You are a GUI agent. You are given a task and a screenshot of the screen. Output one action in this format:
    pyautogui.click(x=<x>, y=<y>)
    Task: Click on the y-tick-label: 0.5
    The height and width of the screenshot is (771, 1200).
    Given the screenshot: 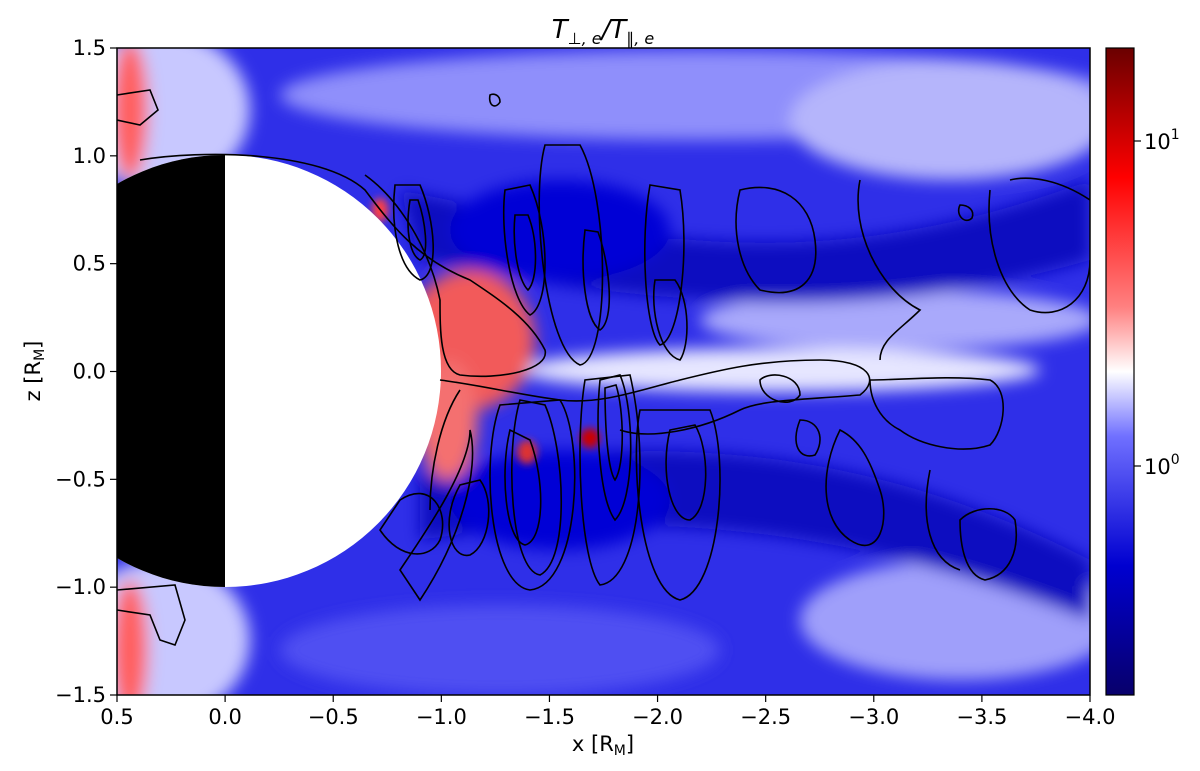 What is the action you would take?
    pyautogui.click(x=89, y=264)
    